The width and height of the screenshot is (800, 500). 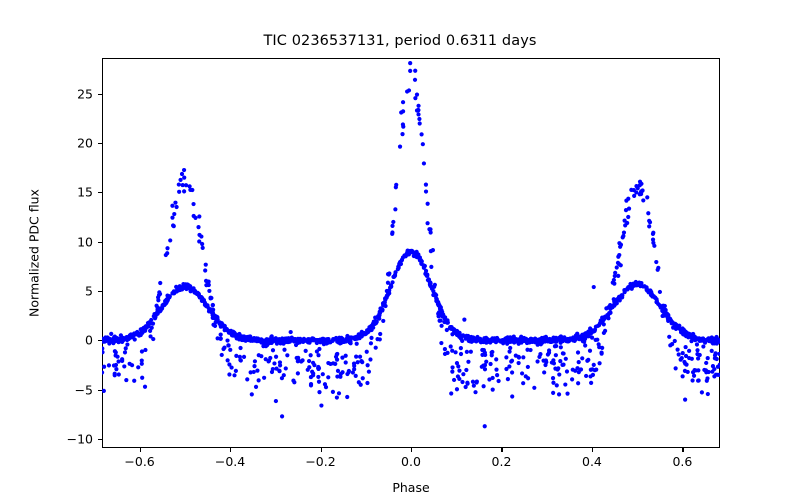 I want to click on x-tick-label: −0.2, so click(x=320, y=461).